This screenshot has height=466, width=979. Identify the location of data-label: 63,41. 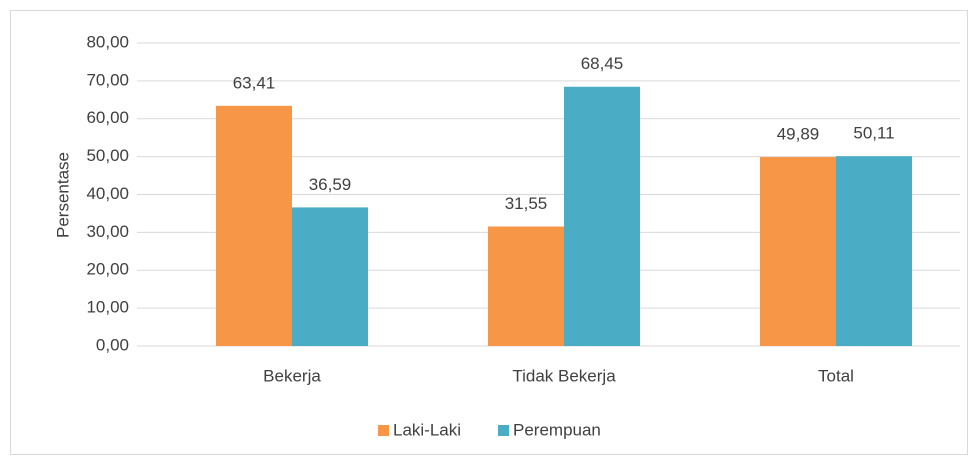
(254, 82).